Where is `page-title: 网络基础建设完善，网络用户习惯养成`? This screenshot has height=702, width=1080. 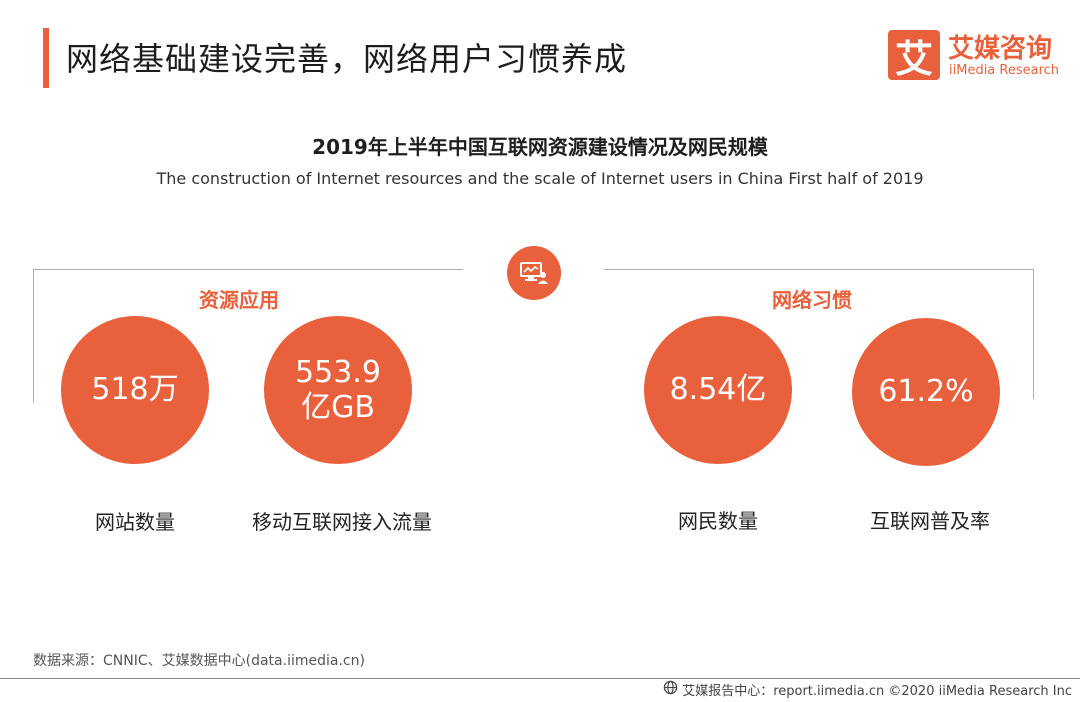
page-title: 网络基础建设完善，网络用户习惯养成 is located at coordinates (347, 59).